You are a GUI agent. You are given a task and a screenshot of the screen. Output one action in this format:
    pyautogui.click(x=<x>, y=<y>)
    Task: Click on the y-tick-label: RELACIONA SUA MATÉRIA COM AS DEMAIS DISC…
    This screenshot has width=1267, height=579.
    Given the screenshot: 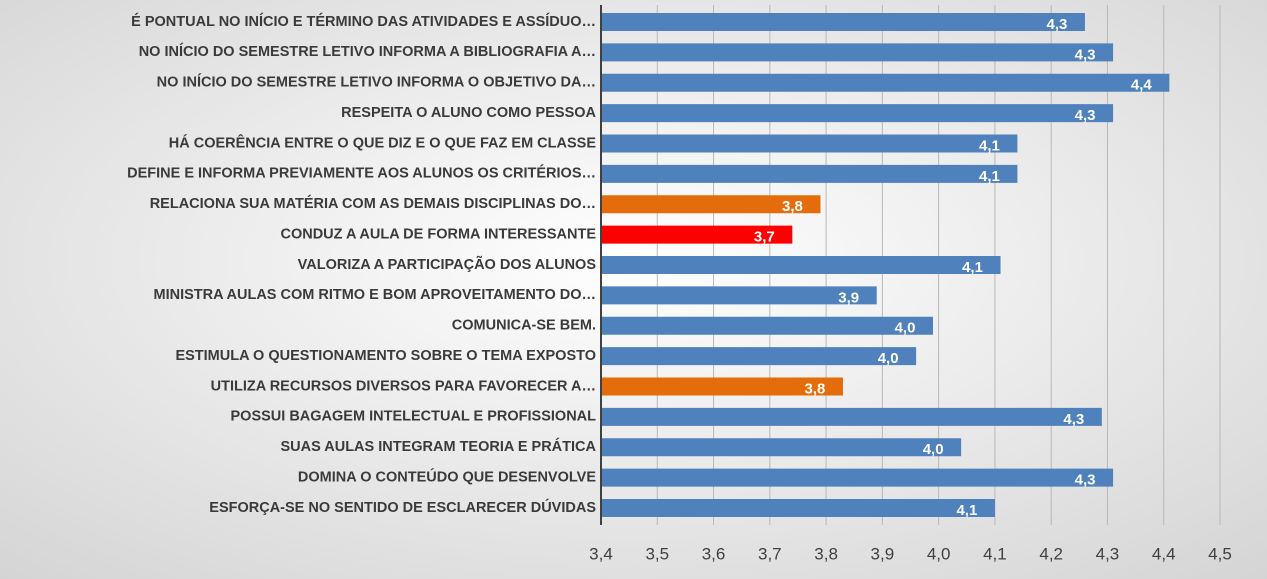 What is the action you would take?
    pyautogui.click(x=373, y=203)
    